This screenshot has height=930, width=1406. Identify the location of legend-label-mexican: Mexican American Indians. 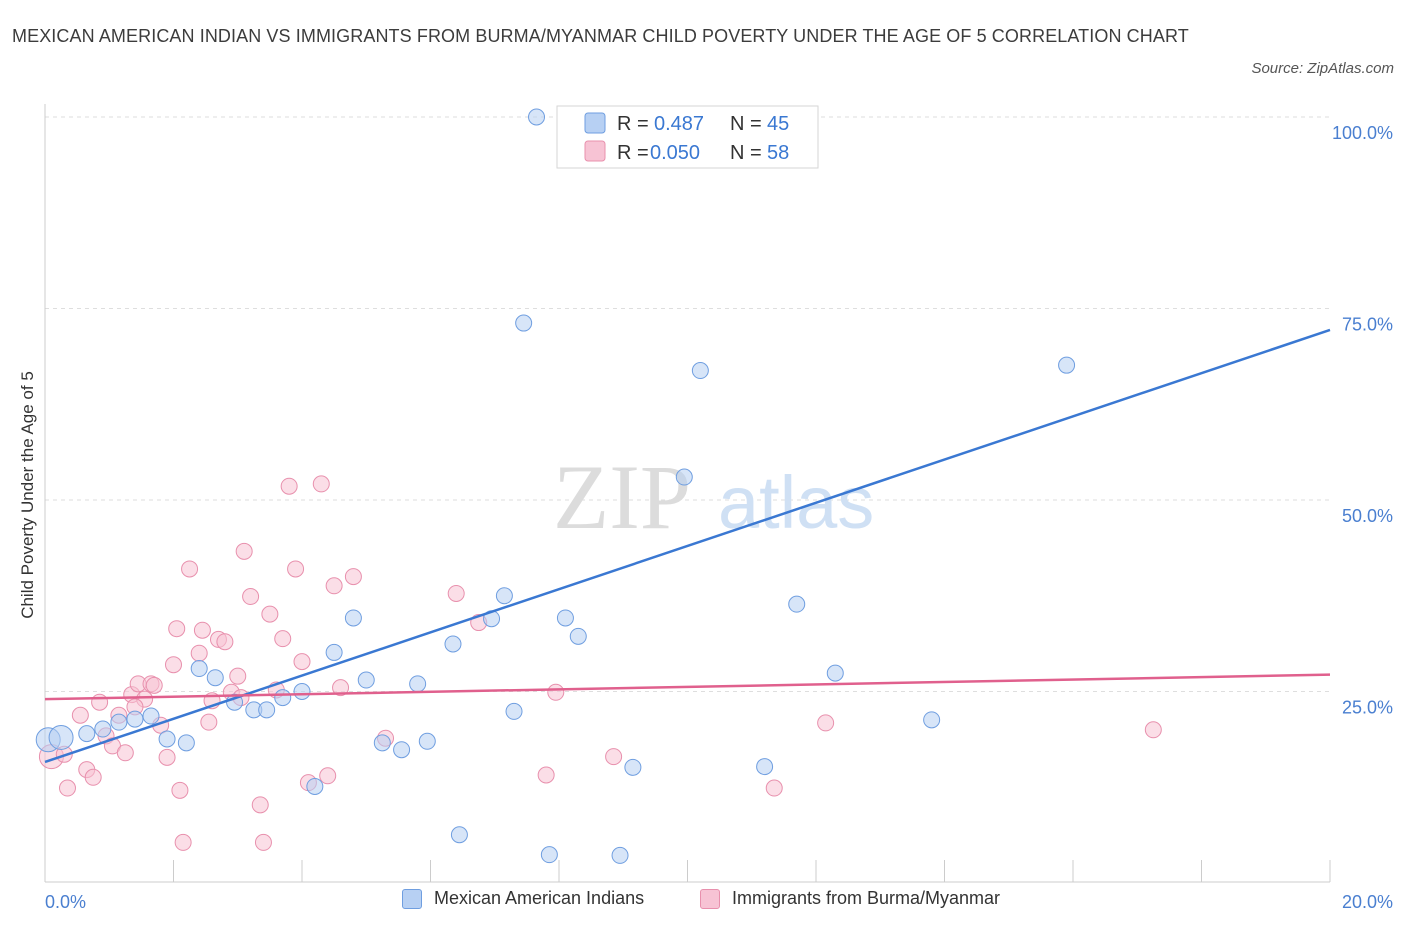
(539, 898).